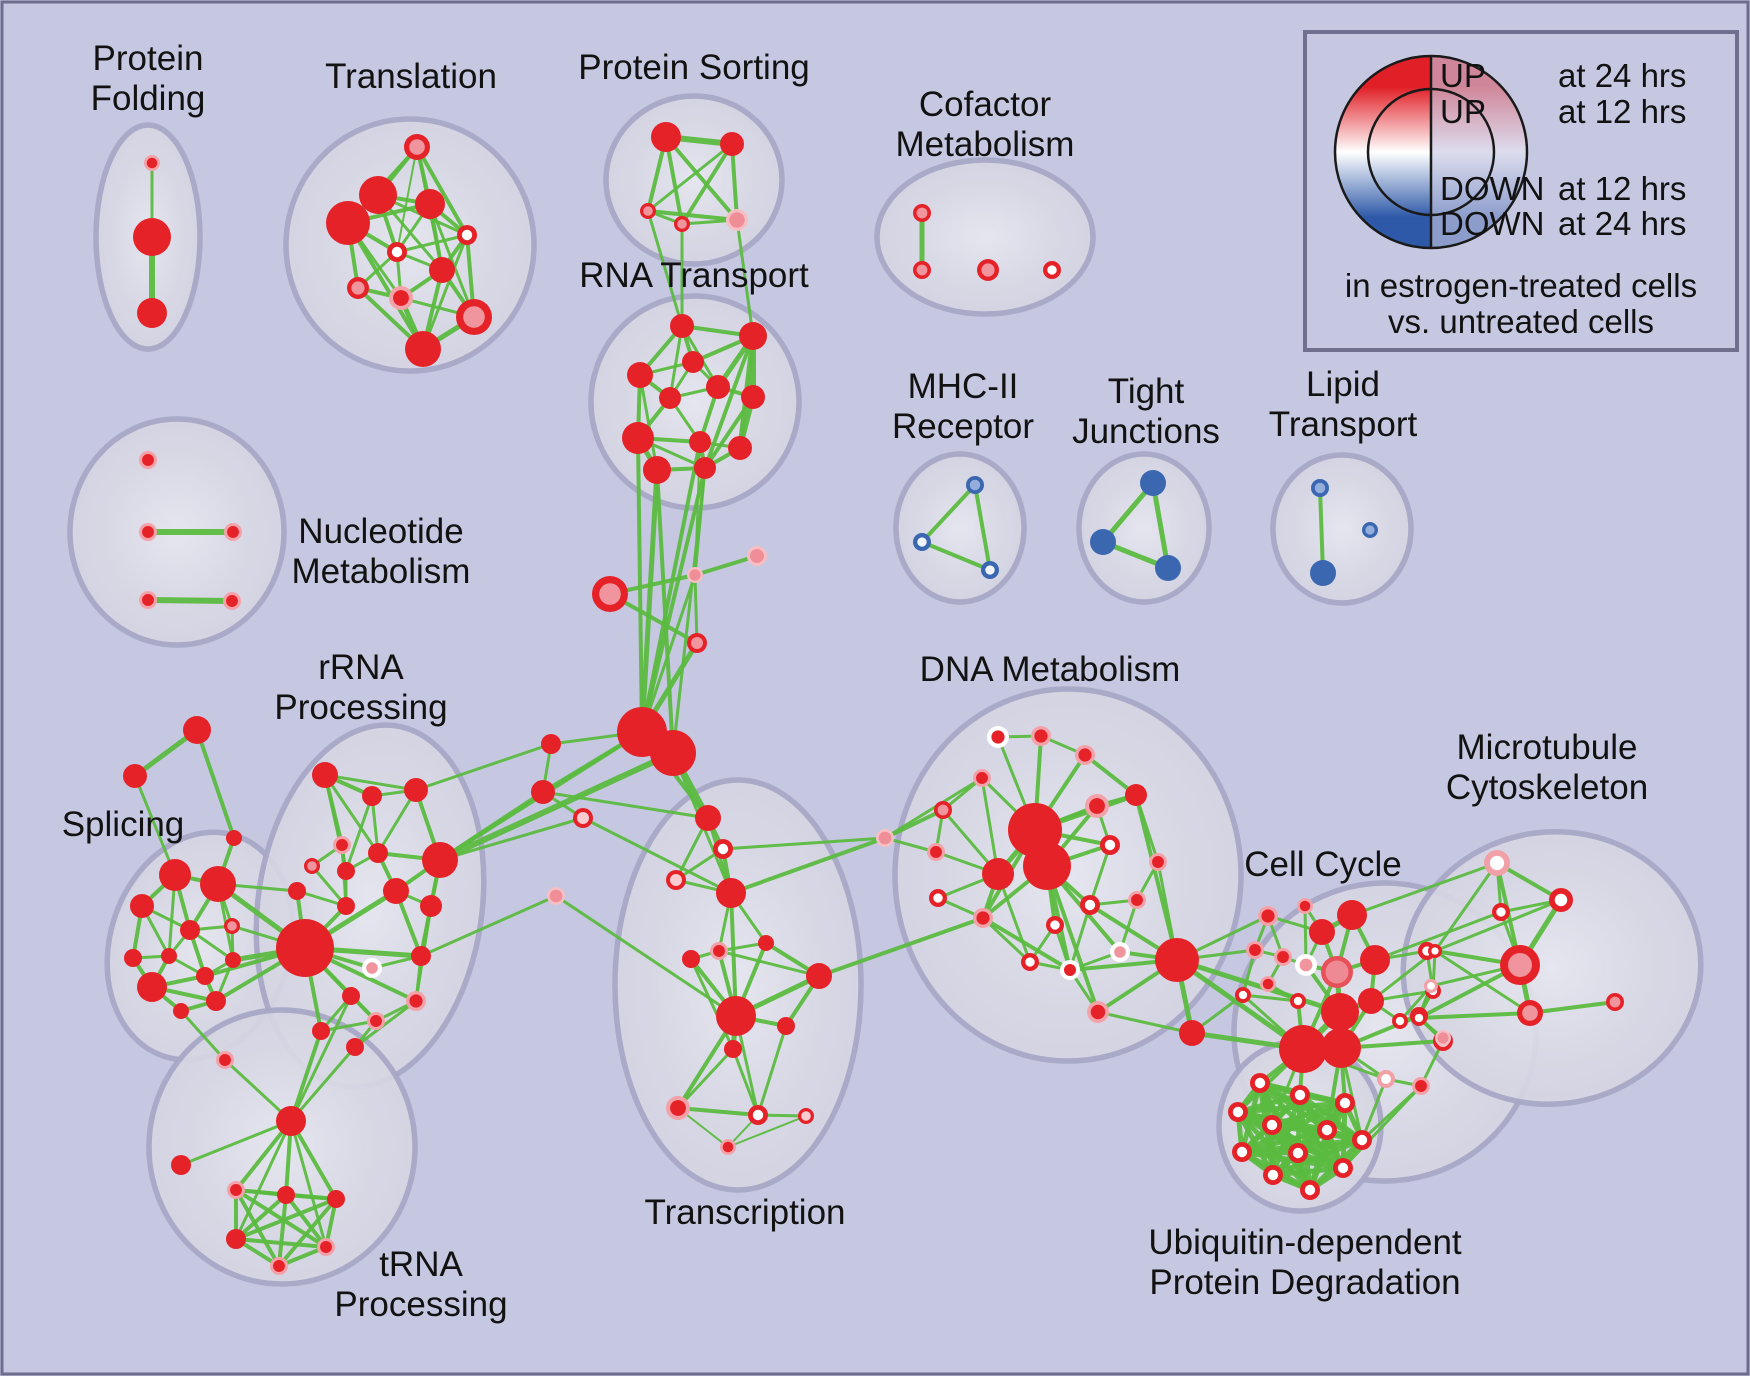 Image resolution: width=1750 pixels, height=1376 pixels. What do you see at coordinates (1547, 787) in the screenshot?
I see `module-label-microtubule: Cytoskeleton` at bounding box center [1547, 787].